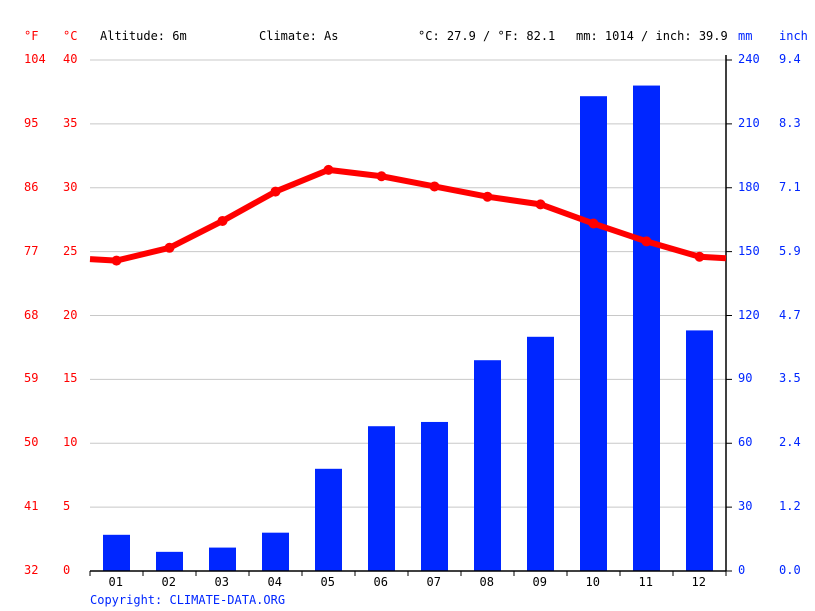 The width and height of the screenshot is (815, 611). Describe the element at coordinates (299, 36) in the screenshot. I see `climate-label: Climate: As` at that location.